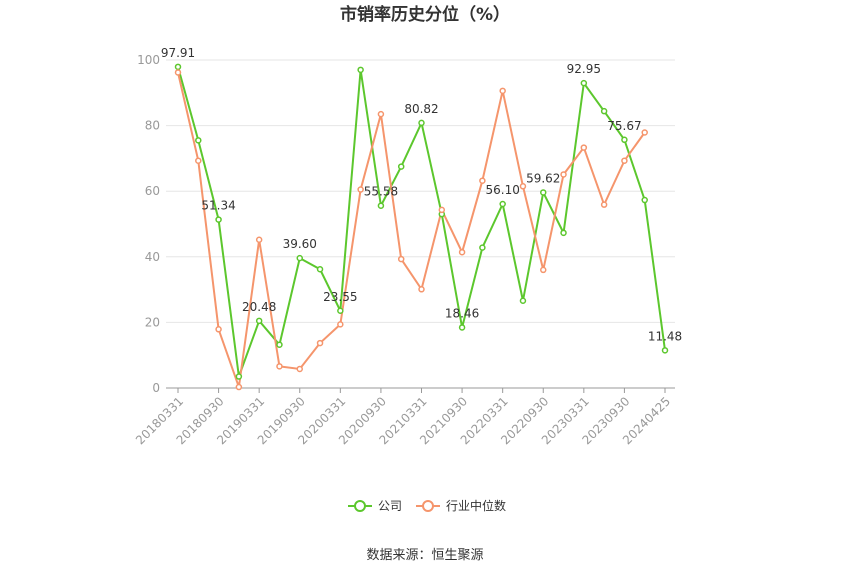  Describe the element at coordinates (665, 336) in the screenshot. I see `data-label: 11.48` at that location.